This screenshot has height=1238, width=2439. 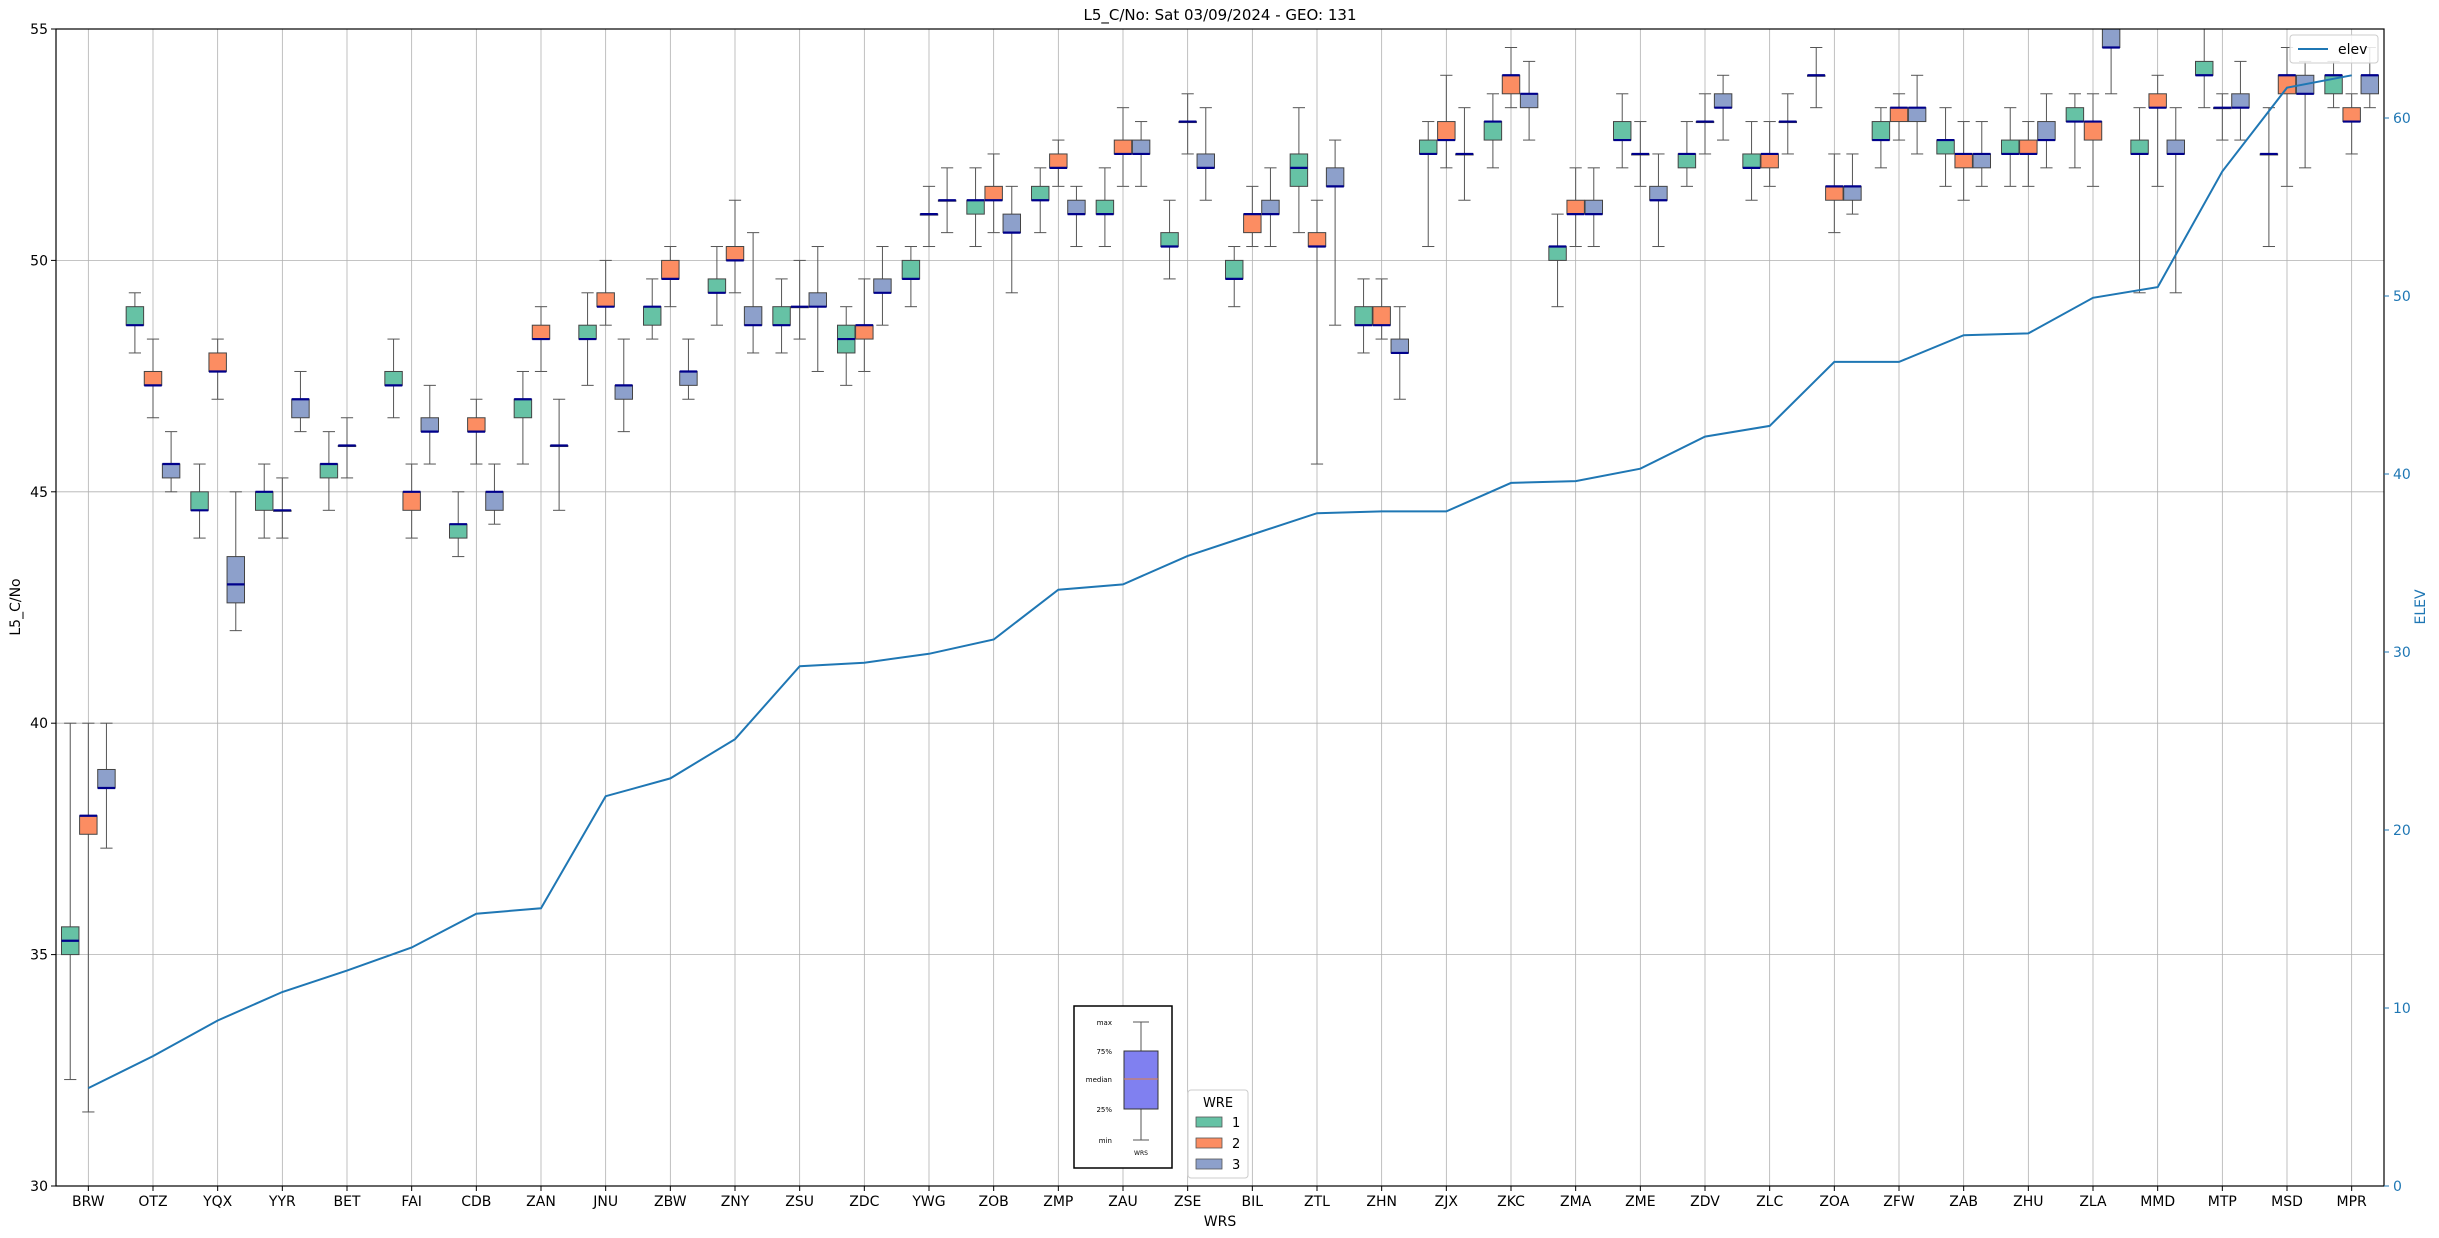 I want to click on x-tick-label: MMD, so click(x=2157, y=1202).